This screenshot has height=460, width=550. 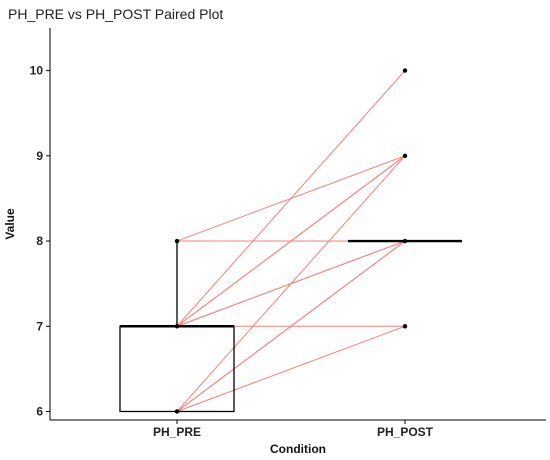 What do you see at coordinates (298, 449) in the screenshot?
I see `x-axis-title: Condition` at bounding box center [298, 449].